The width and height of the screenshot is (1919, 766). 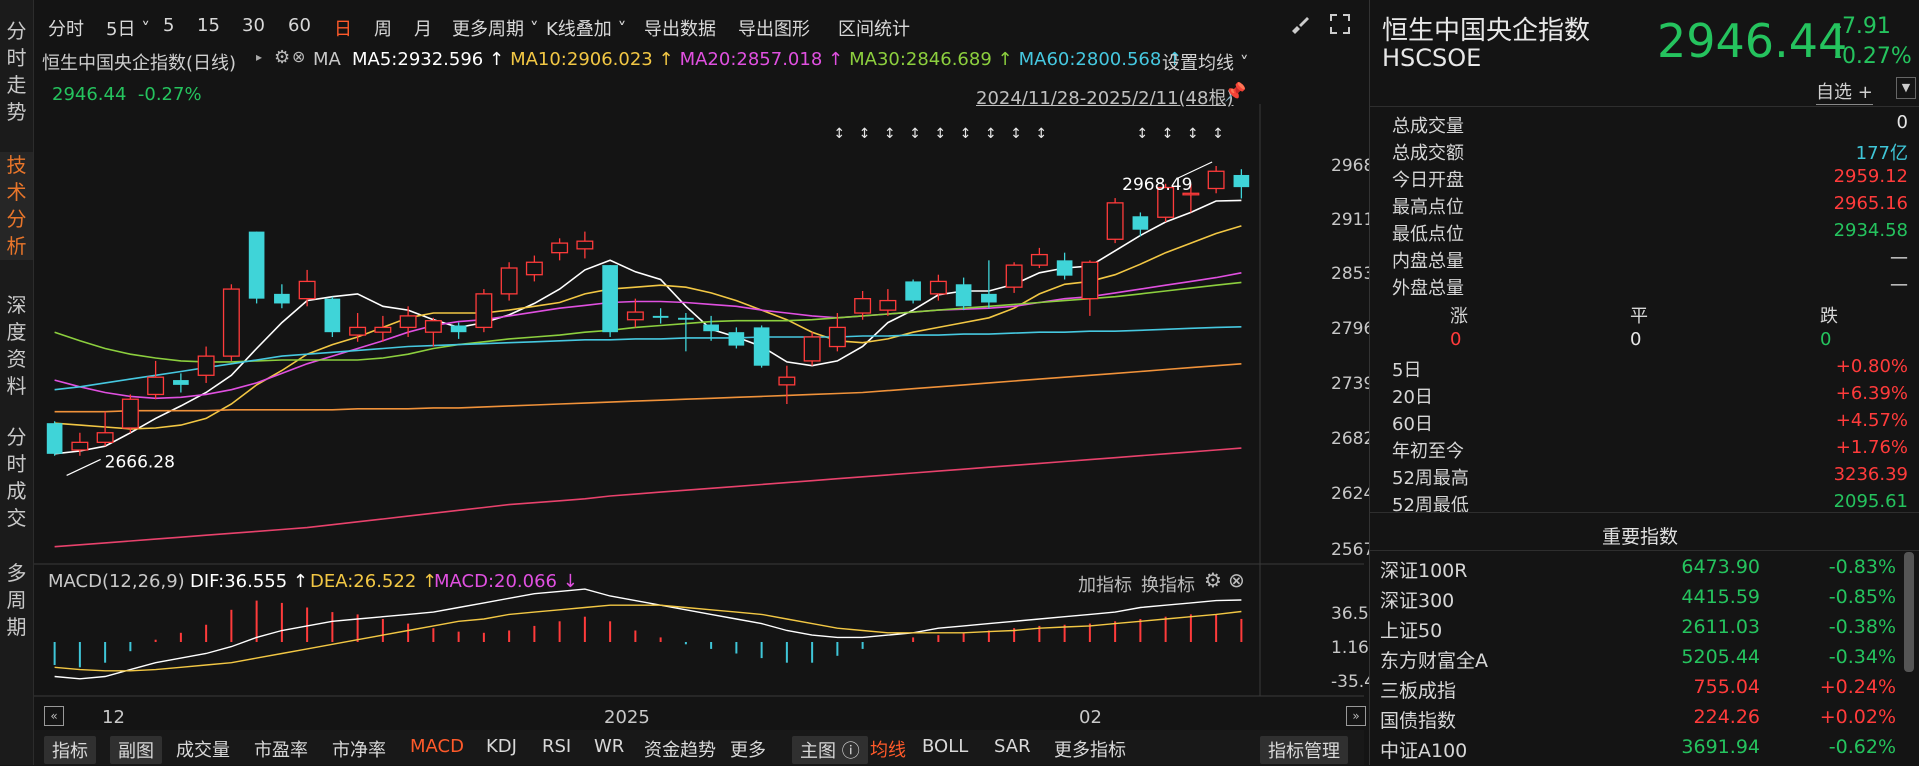 What do you see at coordinates (1236, 580) in the screenshot?
I see `macd-close-icon: ⊗` at bounding box center [1236, 580].